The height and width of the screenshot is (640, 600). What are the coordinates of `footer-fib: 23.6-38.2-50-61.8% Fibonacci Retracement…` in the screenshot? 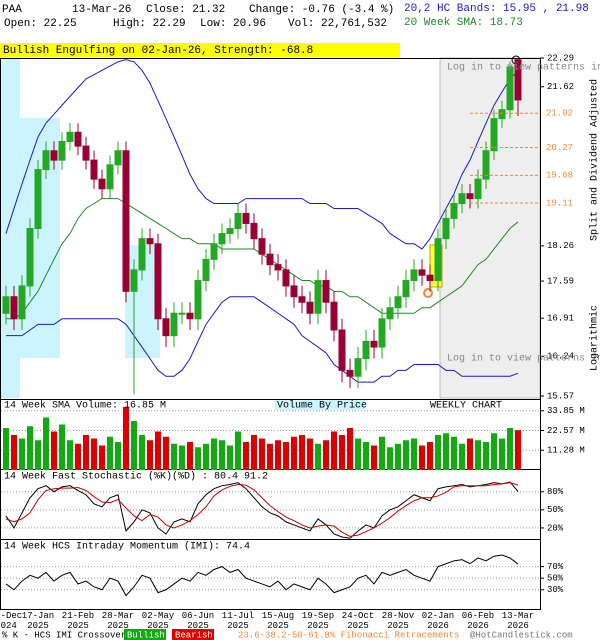 It's located at (348, 635).